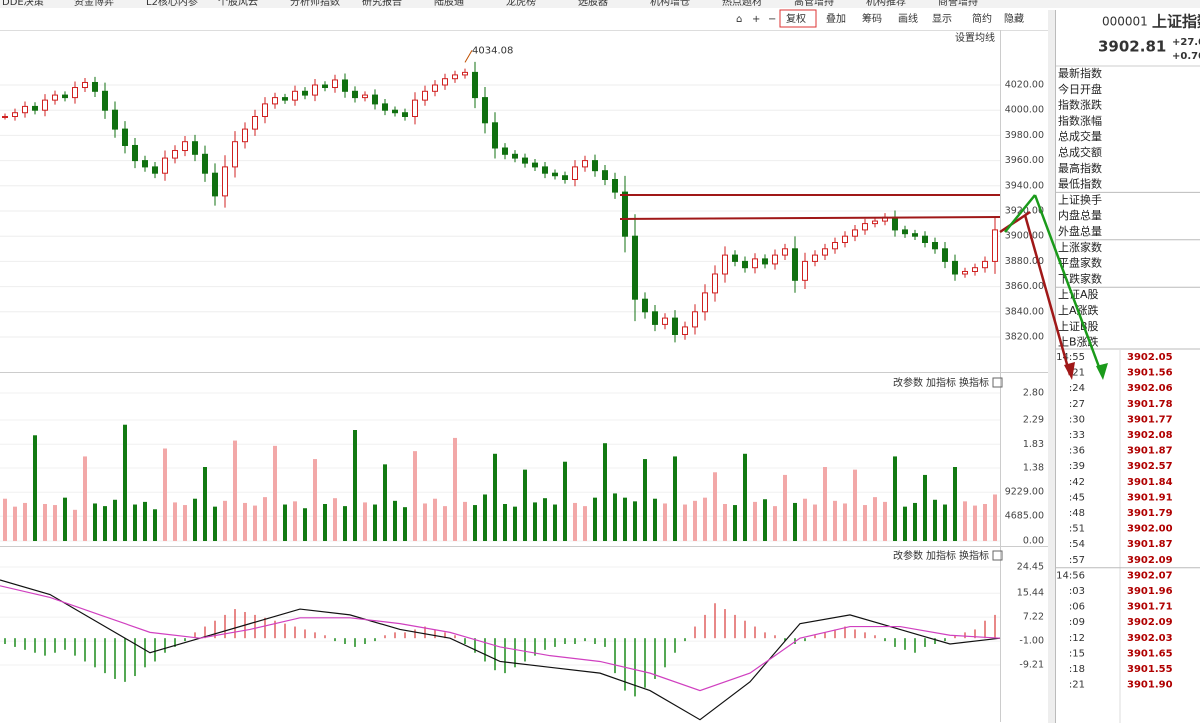  I want to click on tick-price: 3901.65, so click(1150, 653).